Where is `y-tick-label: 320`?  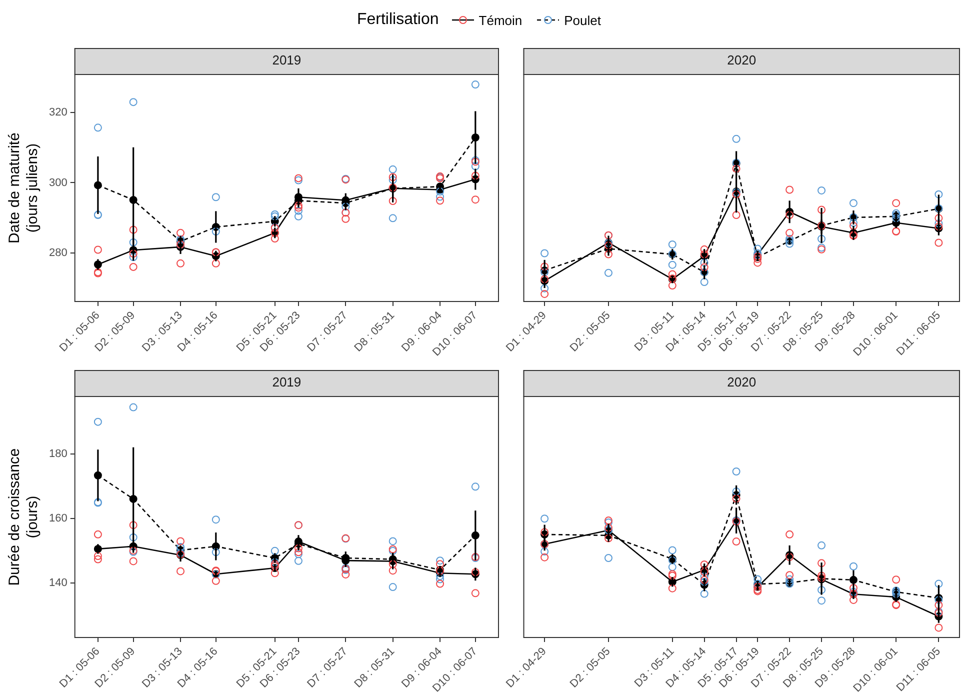
y-tick-label: 320 is located at coordinates (58, 112).